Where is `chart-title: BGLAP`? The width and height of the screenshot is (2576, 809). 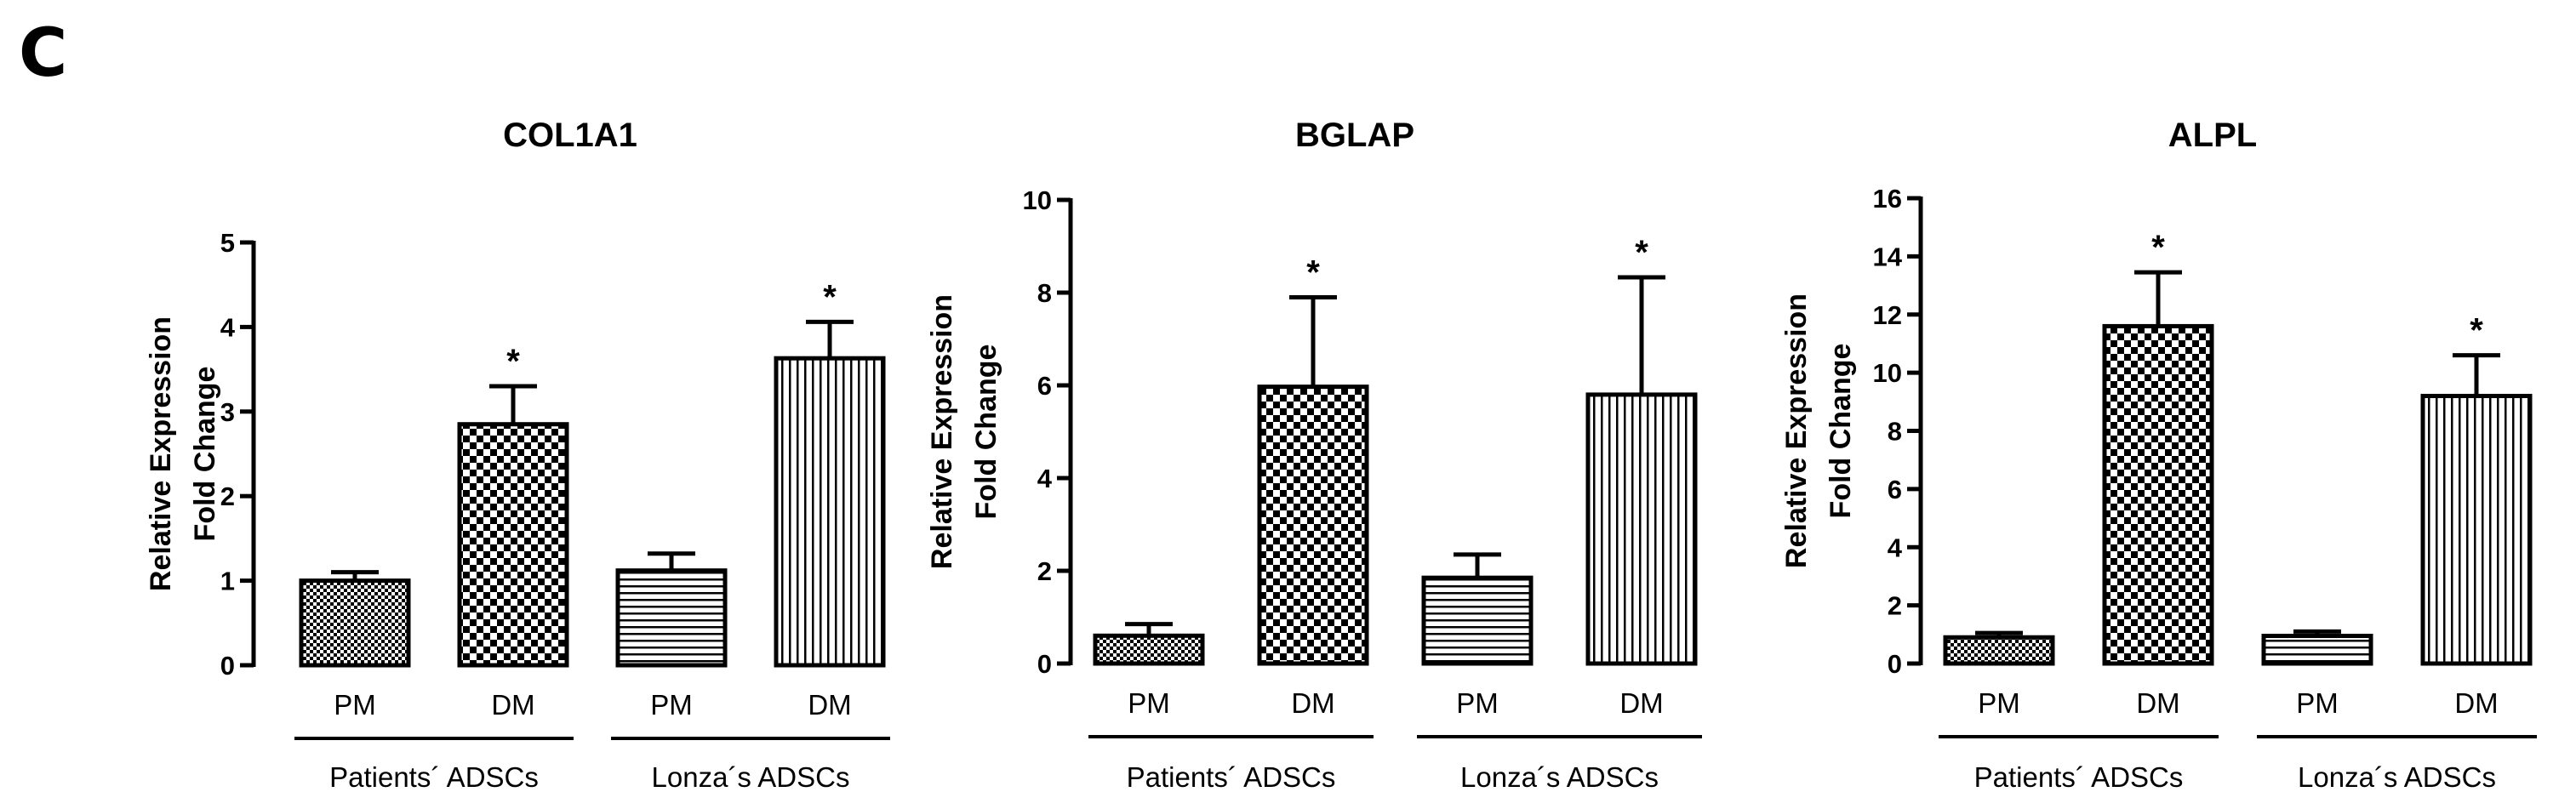
chart-title: BGLAP is located at coordinates (1354, 135).